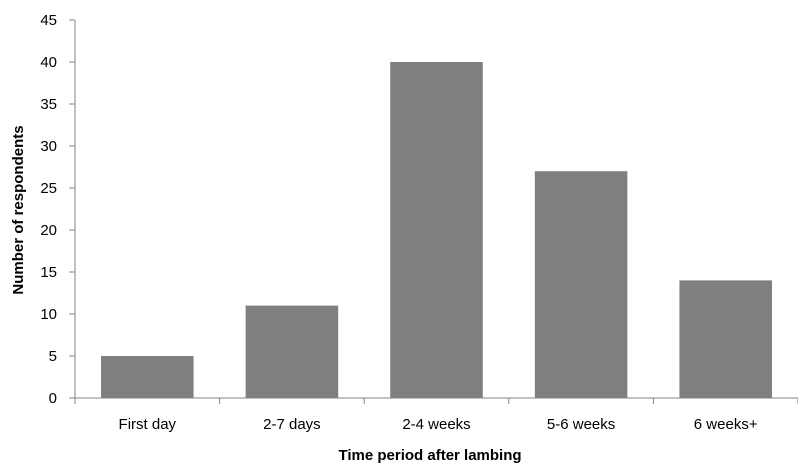 The height and width of the screenshot is (472, 798). Describe the element at coordinates (48, 314) in the screenshot. I see `y-tick-label: 10` at that location.